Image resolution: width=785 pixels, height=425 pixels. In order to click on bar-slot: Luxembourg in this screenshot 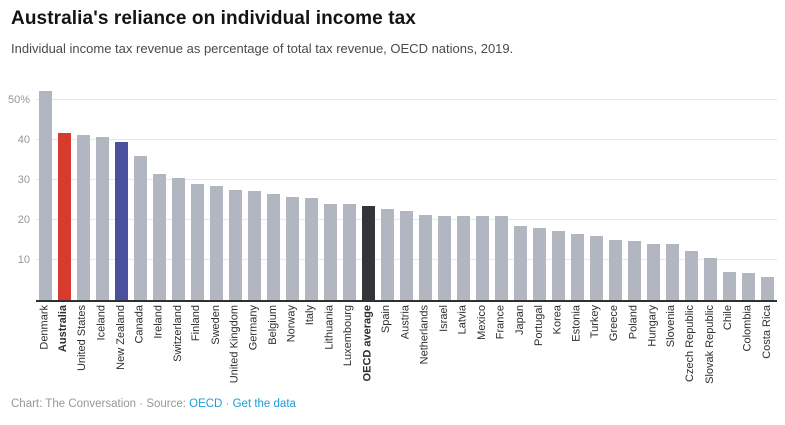, I will do `click(349, 227)`.